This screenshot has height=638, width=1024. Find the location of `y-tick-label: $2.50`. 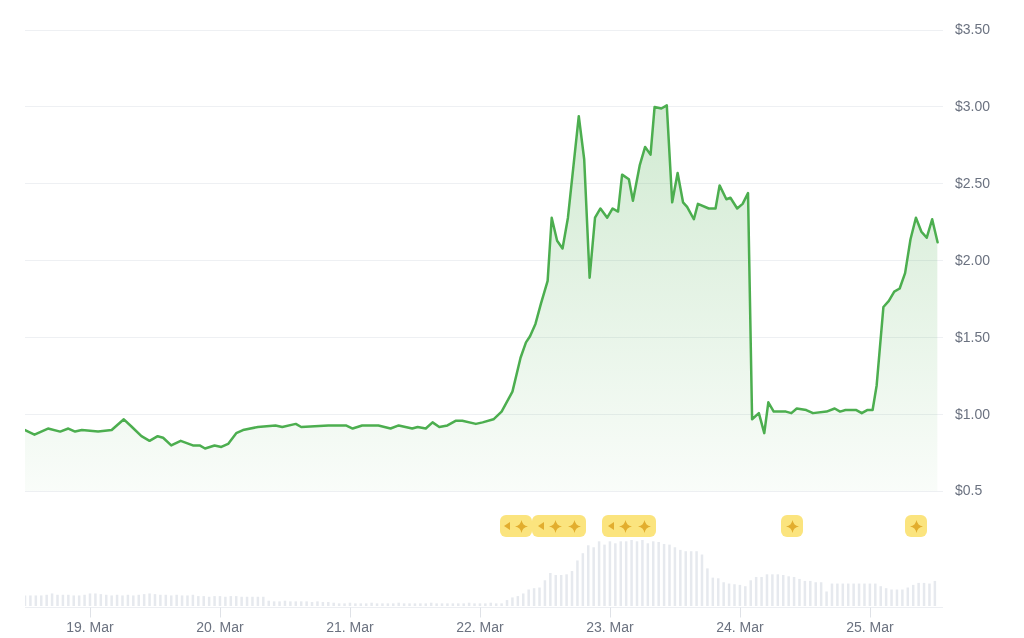

y-tick-label: $2.50 is located at coordinates (973, 182).